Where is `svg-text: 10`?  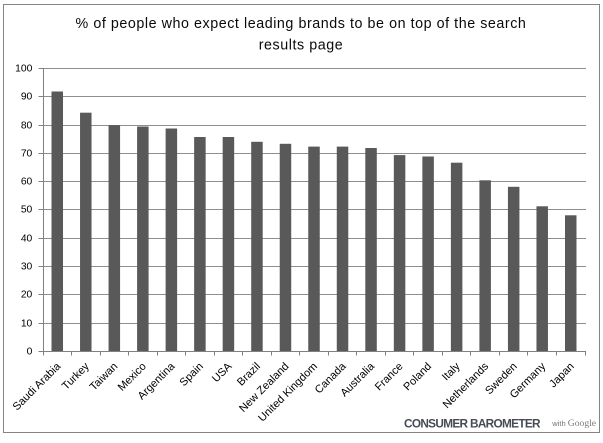
svg-text: 10 is located at coordinates (27, 324).